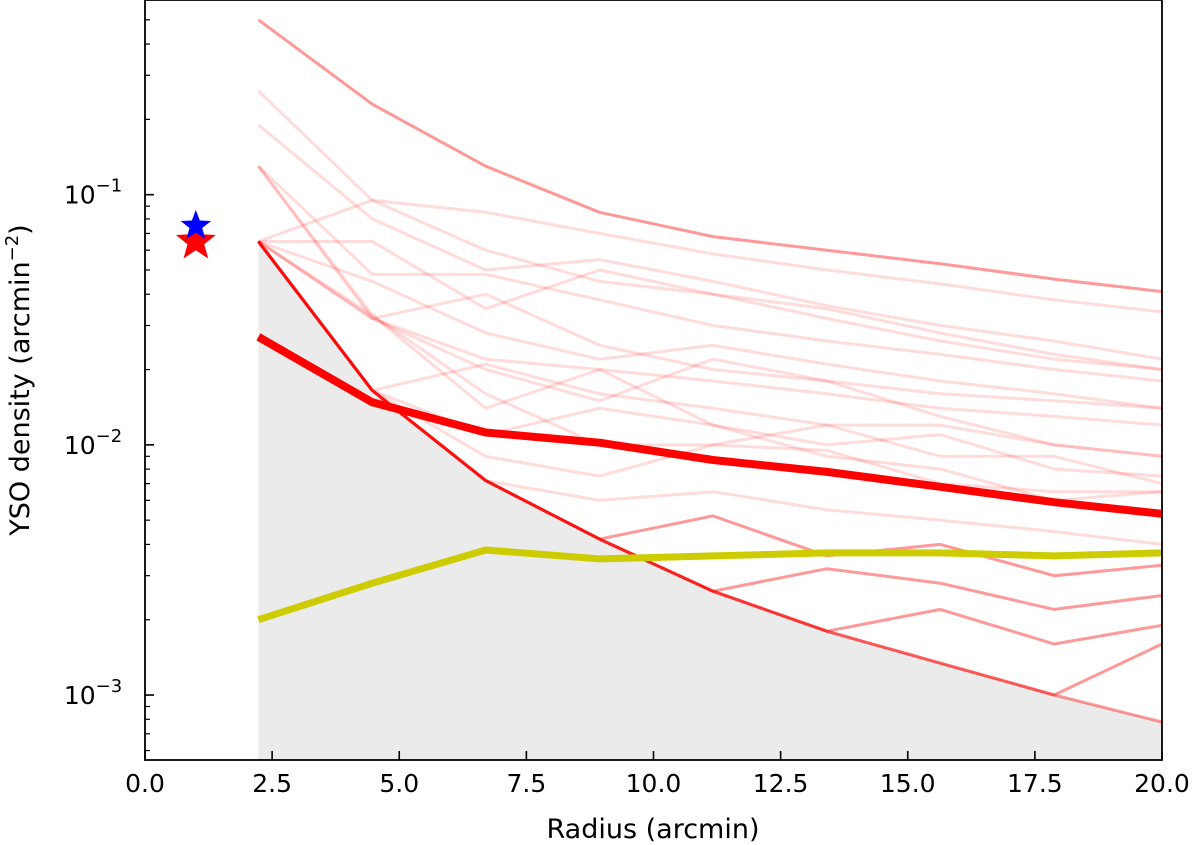  I want to click on x-tick-label: 7.5, so click(526, 783).